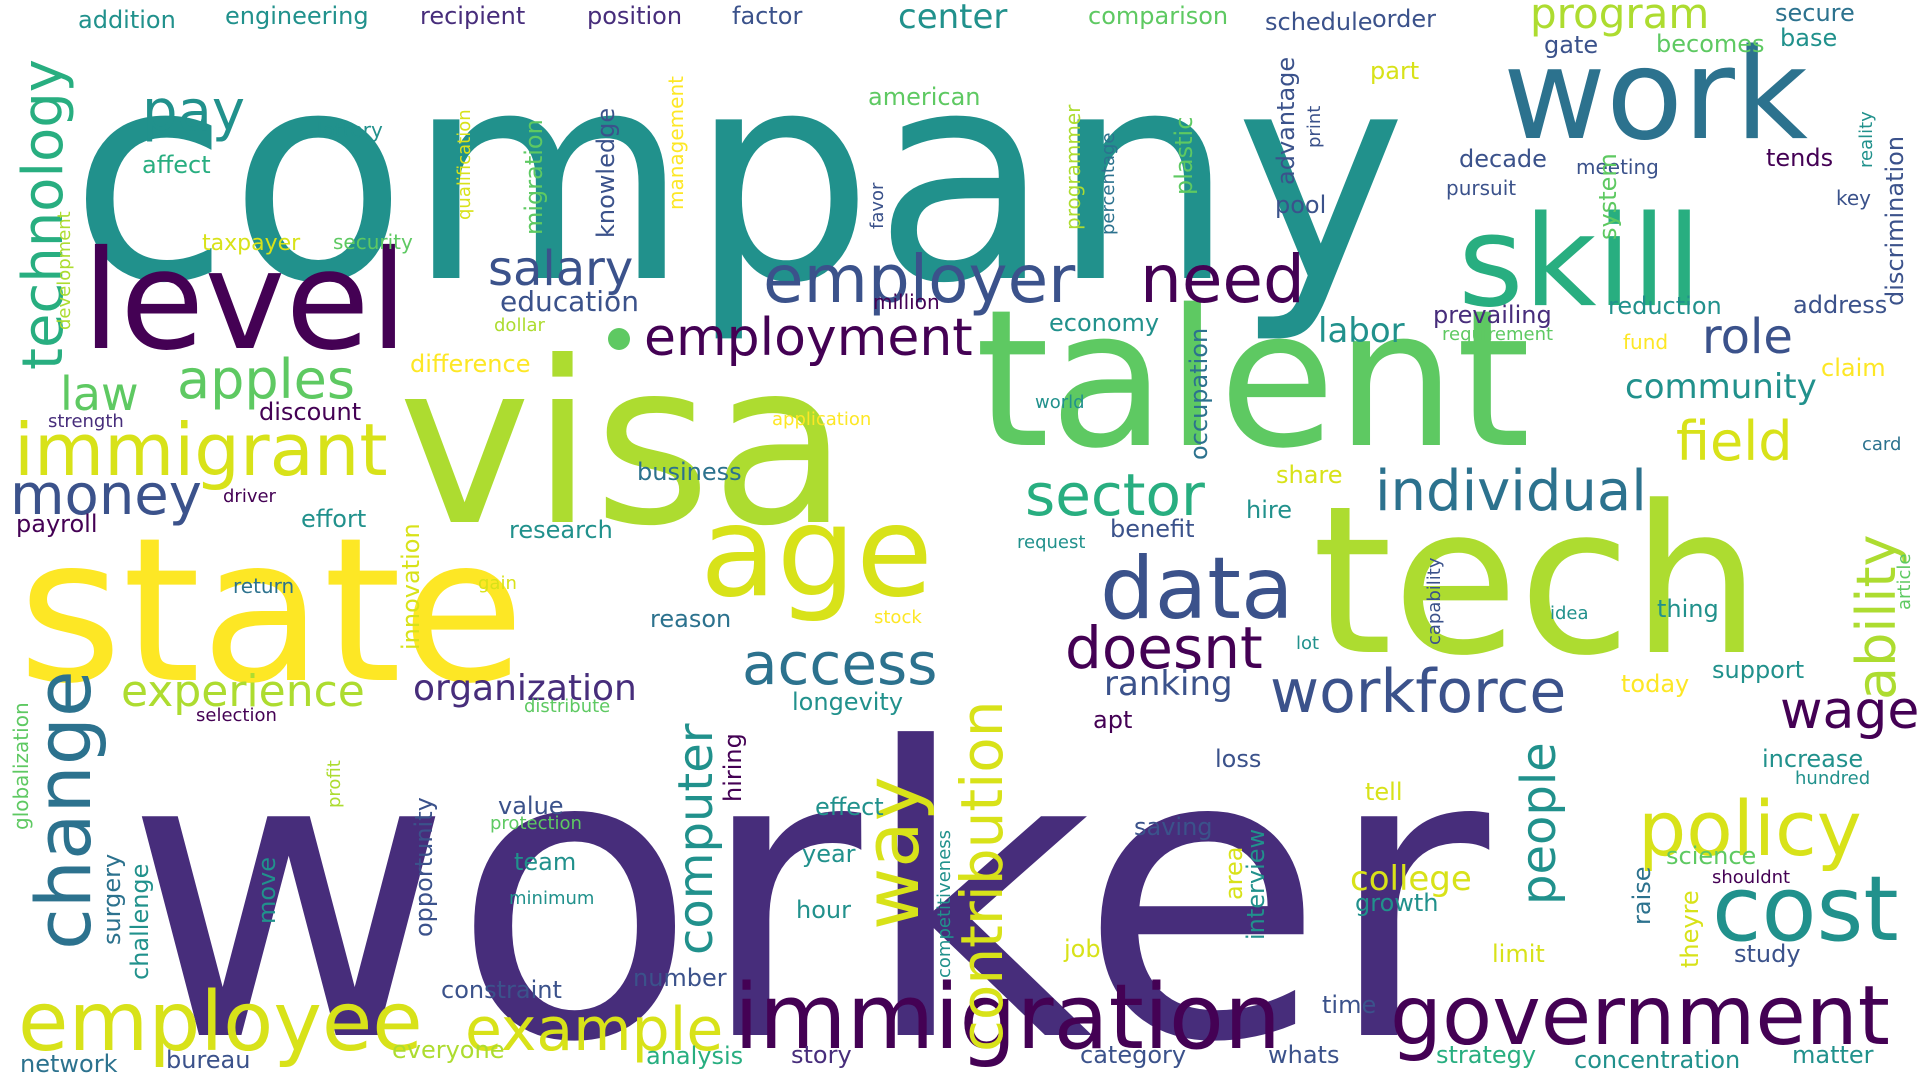 This screenshot has width=1920, height=1080. I want to click on word-network: network, so click(69, 1064).